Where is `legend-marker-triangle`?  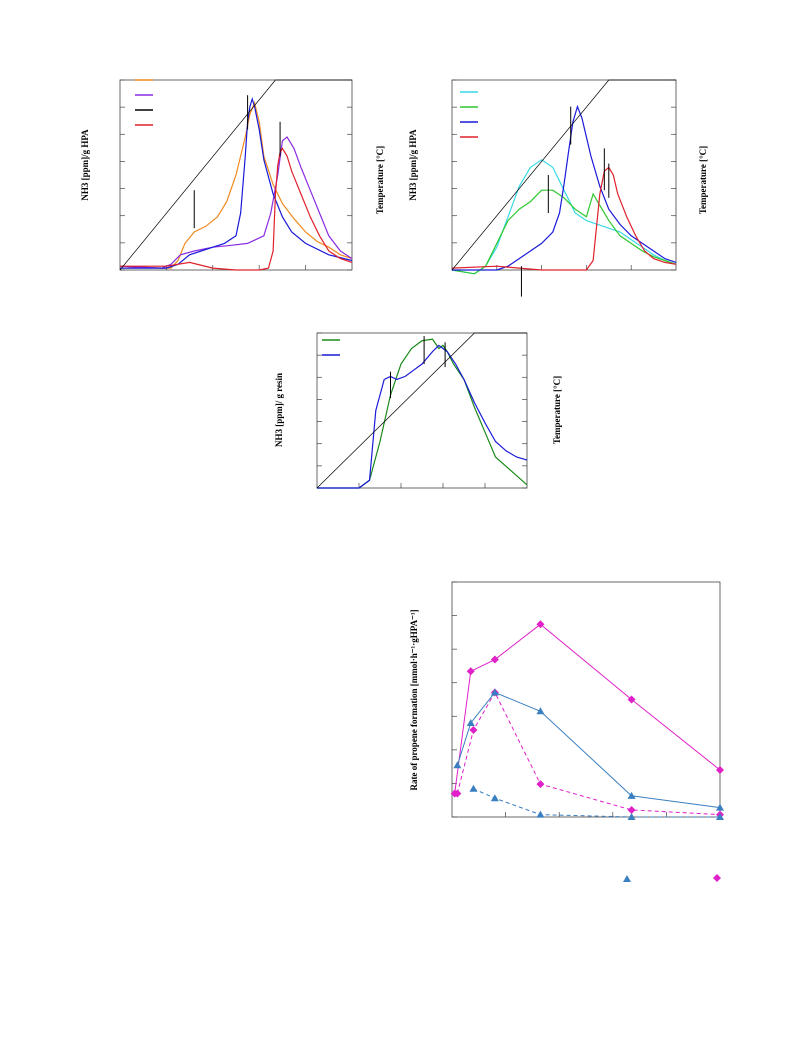
legend-marker-triangle is located at coordinates (627, 878).